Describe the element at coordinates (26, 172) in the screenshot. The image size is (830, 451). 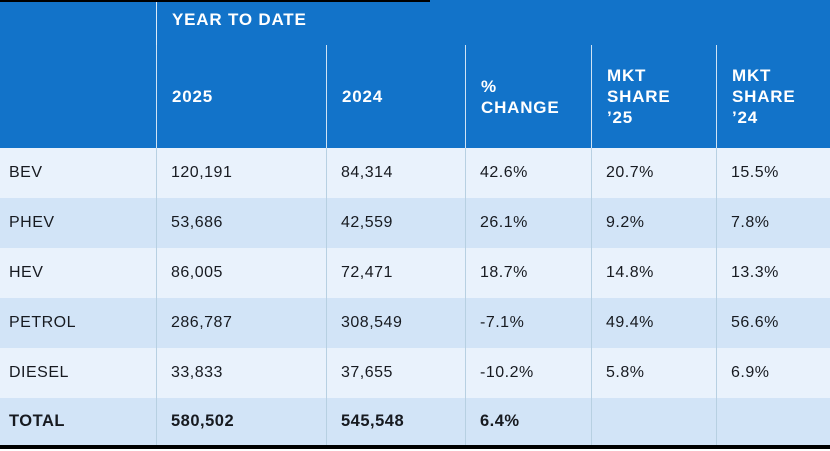
I see `row-label: BEV` at that location.